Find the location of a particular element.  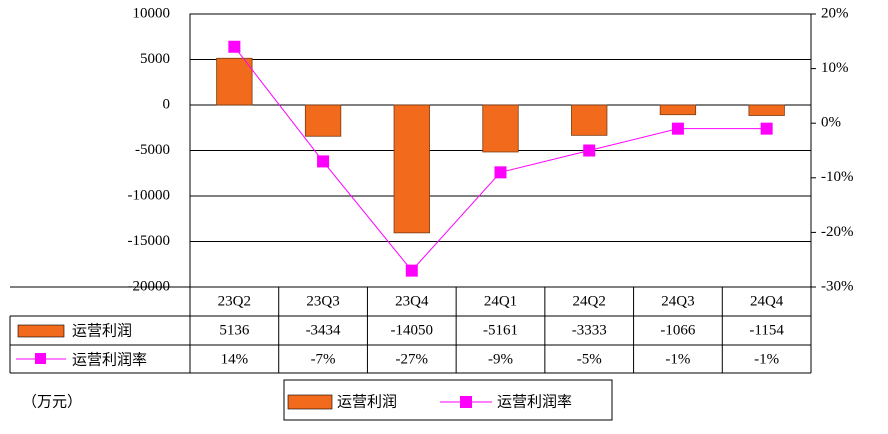

x-tick-label: 24Q4 is located at coordinates (767, 301).